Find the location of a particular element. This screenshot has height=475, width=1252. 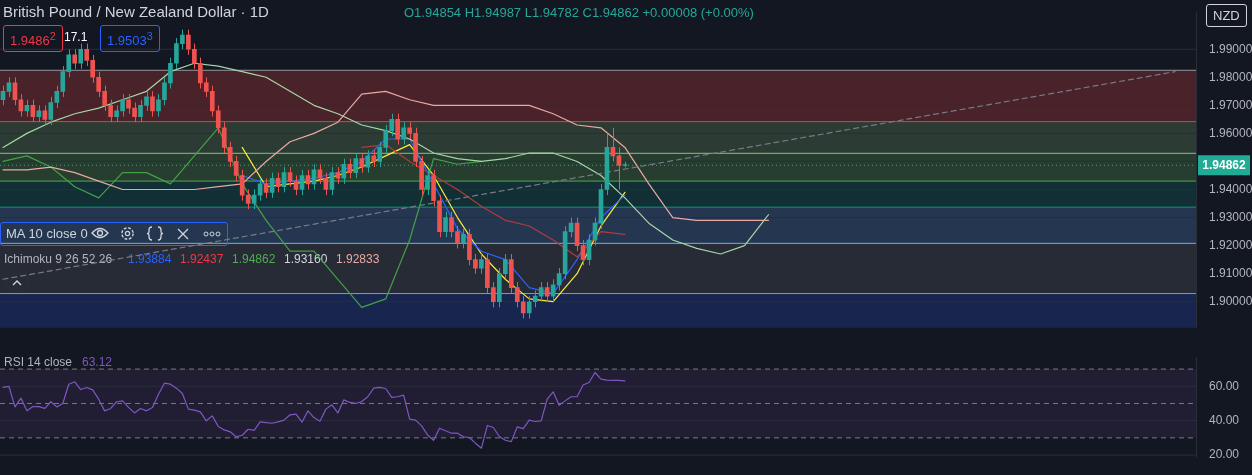

annotation: 63.12 is located at coordinates (97, 362).